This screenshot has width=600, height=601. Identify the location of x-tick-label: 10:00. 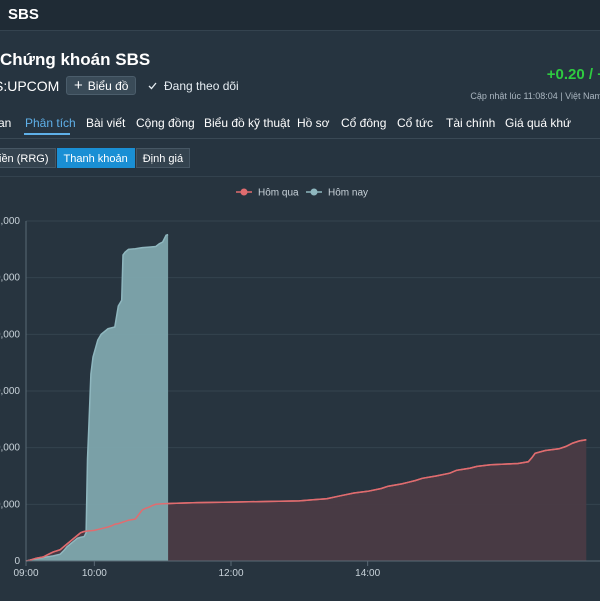
(94, 573).